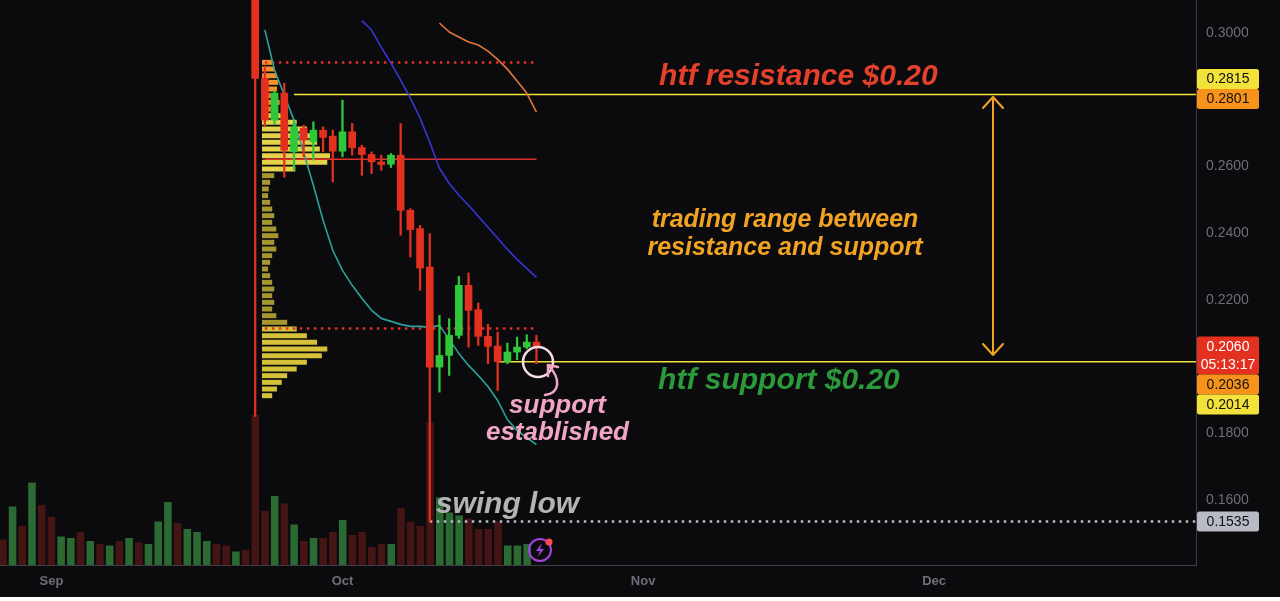  I want to click on data-label: 0.2815, so click(1228, 78).